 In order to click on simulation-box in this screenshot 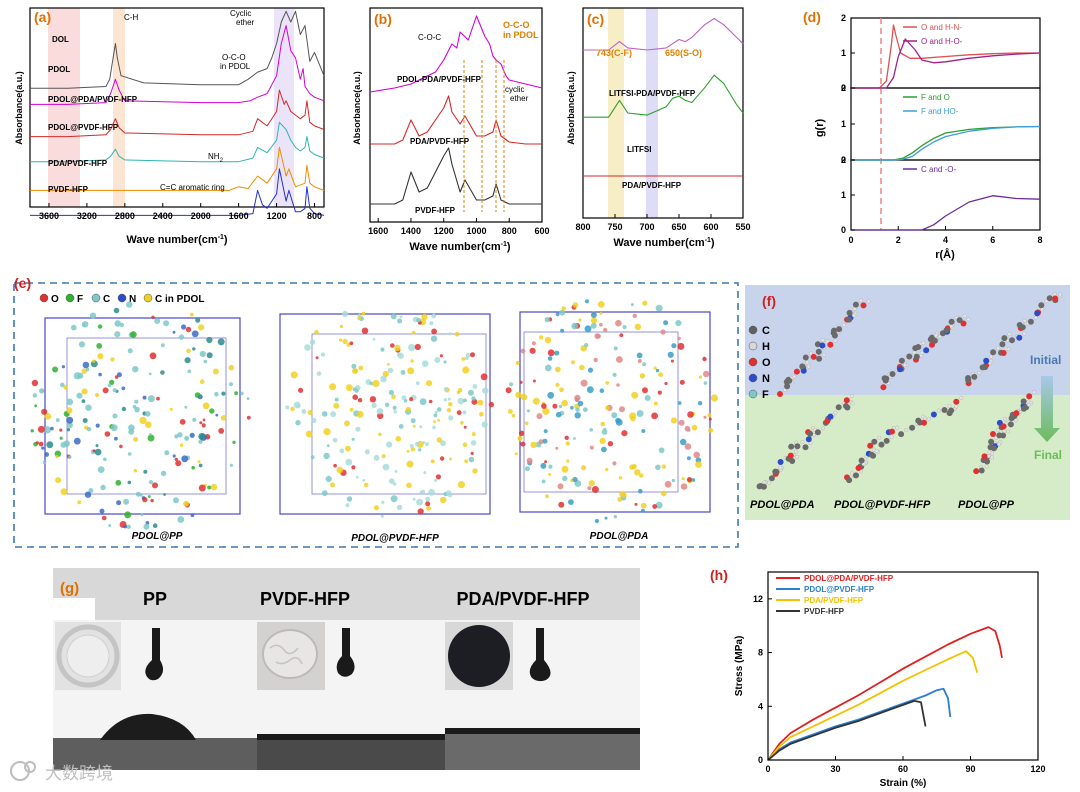, I will do `click(615, 412)`.